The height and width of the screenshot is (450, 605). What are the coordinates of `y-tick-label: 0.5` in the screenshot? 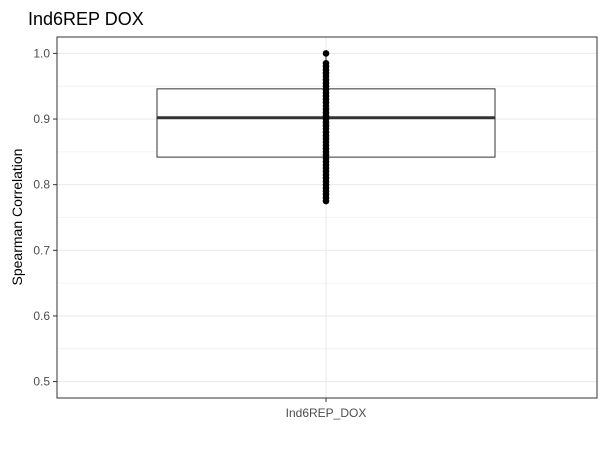 It's located at (41, 382).